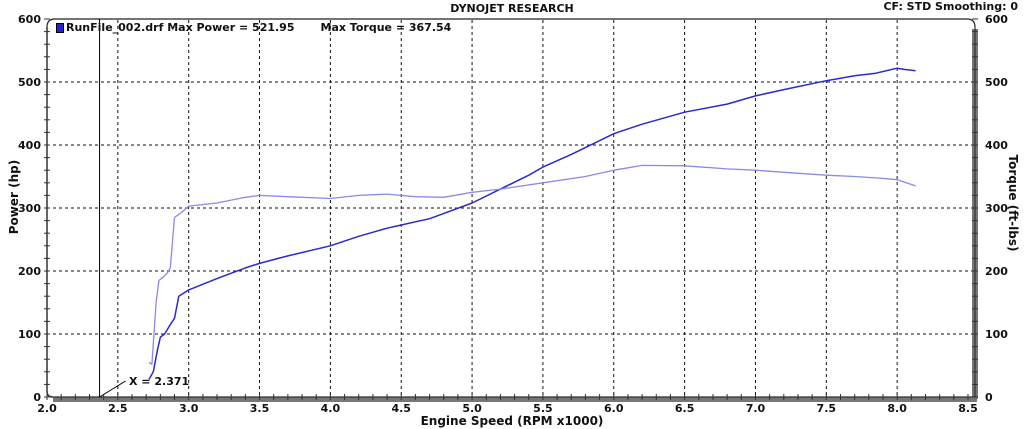  What do you see at coordinates (897, 408) in the screenshot?
I see `x-tick-label: 8.0` at bounding box center [897, 408].